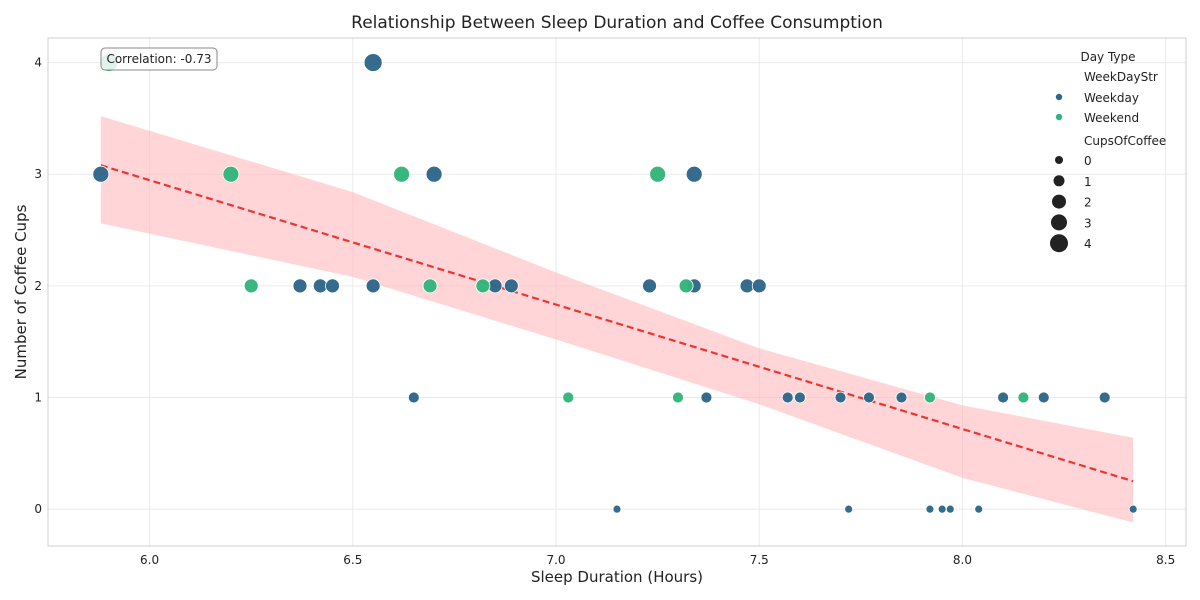 This screenshot has height=600, width=1200. What do you see at coordinates (1088, 203) in the screenshot?
I see `legend-size-label: 2` at bounding box center [1088, 203].